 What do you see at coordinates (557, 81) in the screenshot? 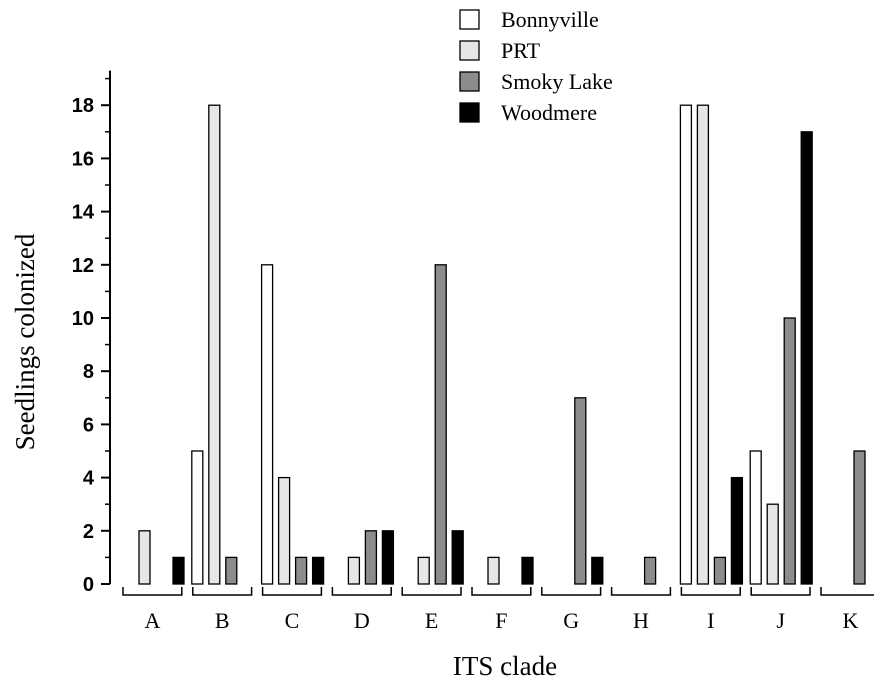
I see `legend-label: Smoky Lake` at bounding box center [557, 81].